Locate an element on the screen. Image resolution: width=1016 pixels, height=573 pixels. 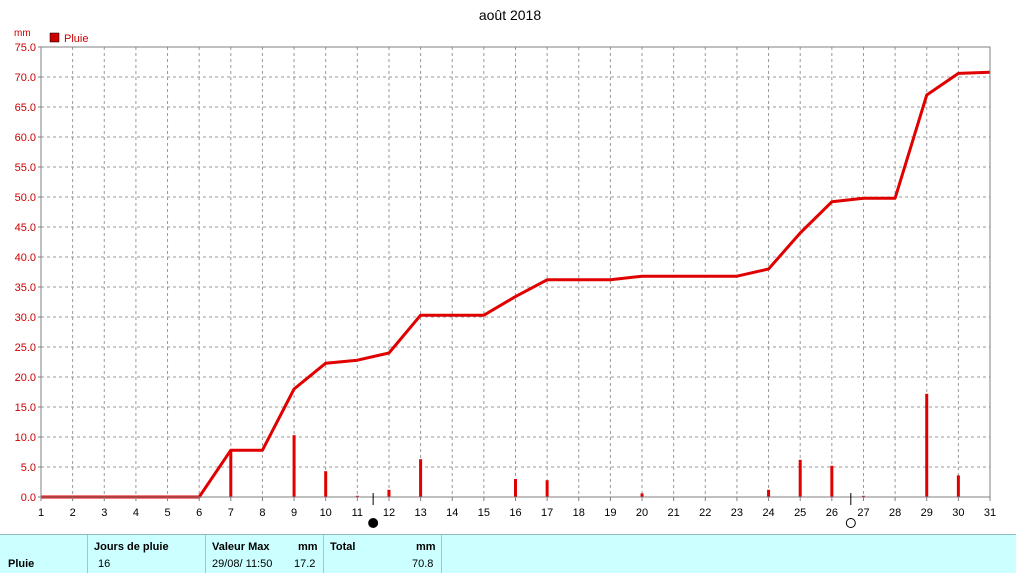
x-tick-label: 10 is located at coordinates (326, 513).